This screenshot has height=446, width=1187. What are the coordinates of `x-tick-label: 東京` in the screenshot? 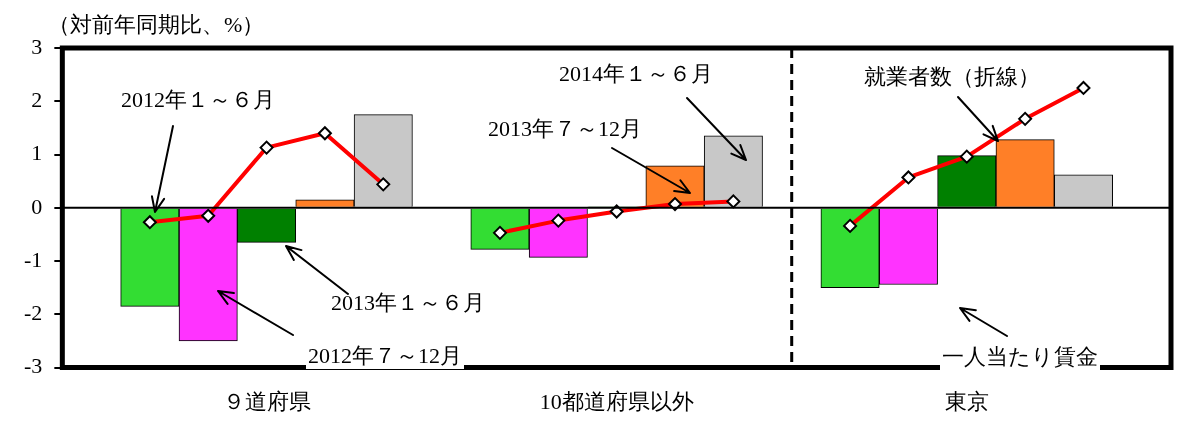 It's located at (966, 401).